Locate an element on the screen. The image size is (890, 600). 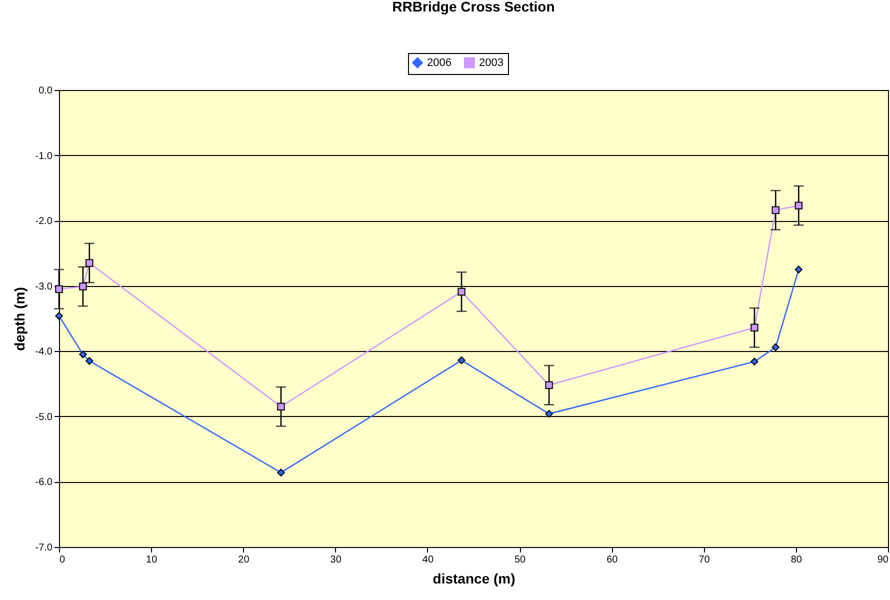
x-tick-label: 50 is located at coordinates (520, 560).